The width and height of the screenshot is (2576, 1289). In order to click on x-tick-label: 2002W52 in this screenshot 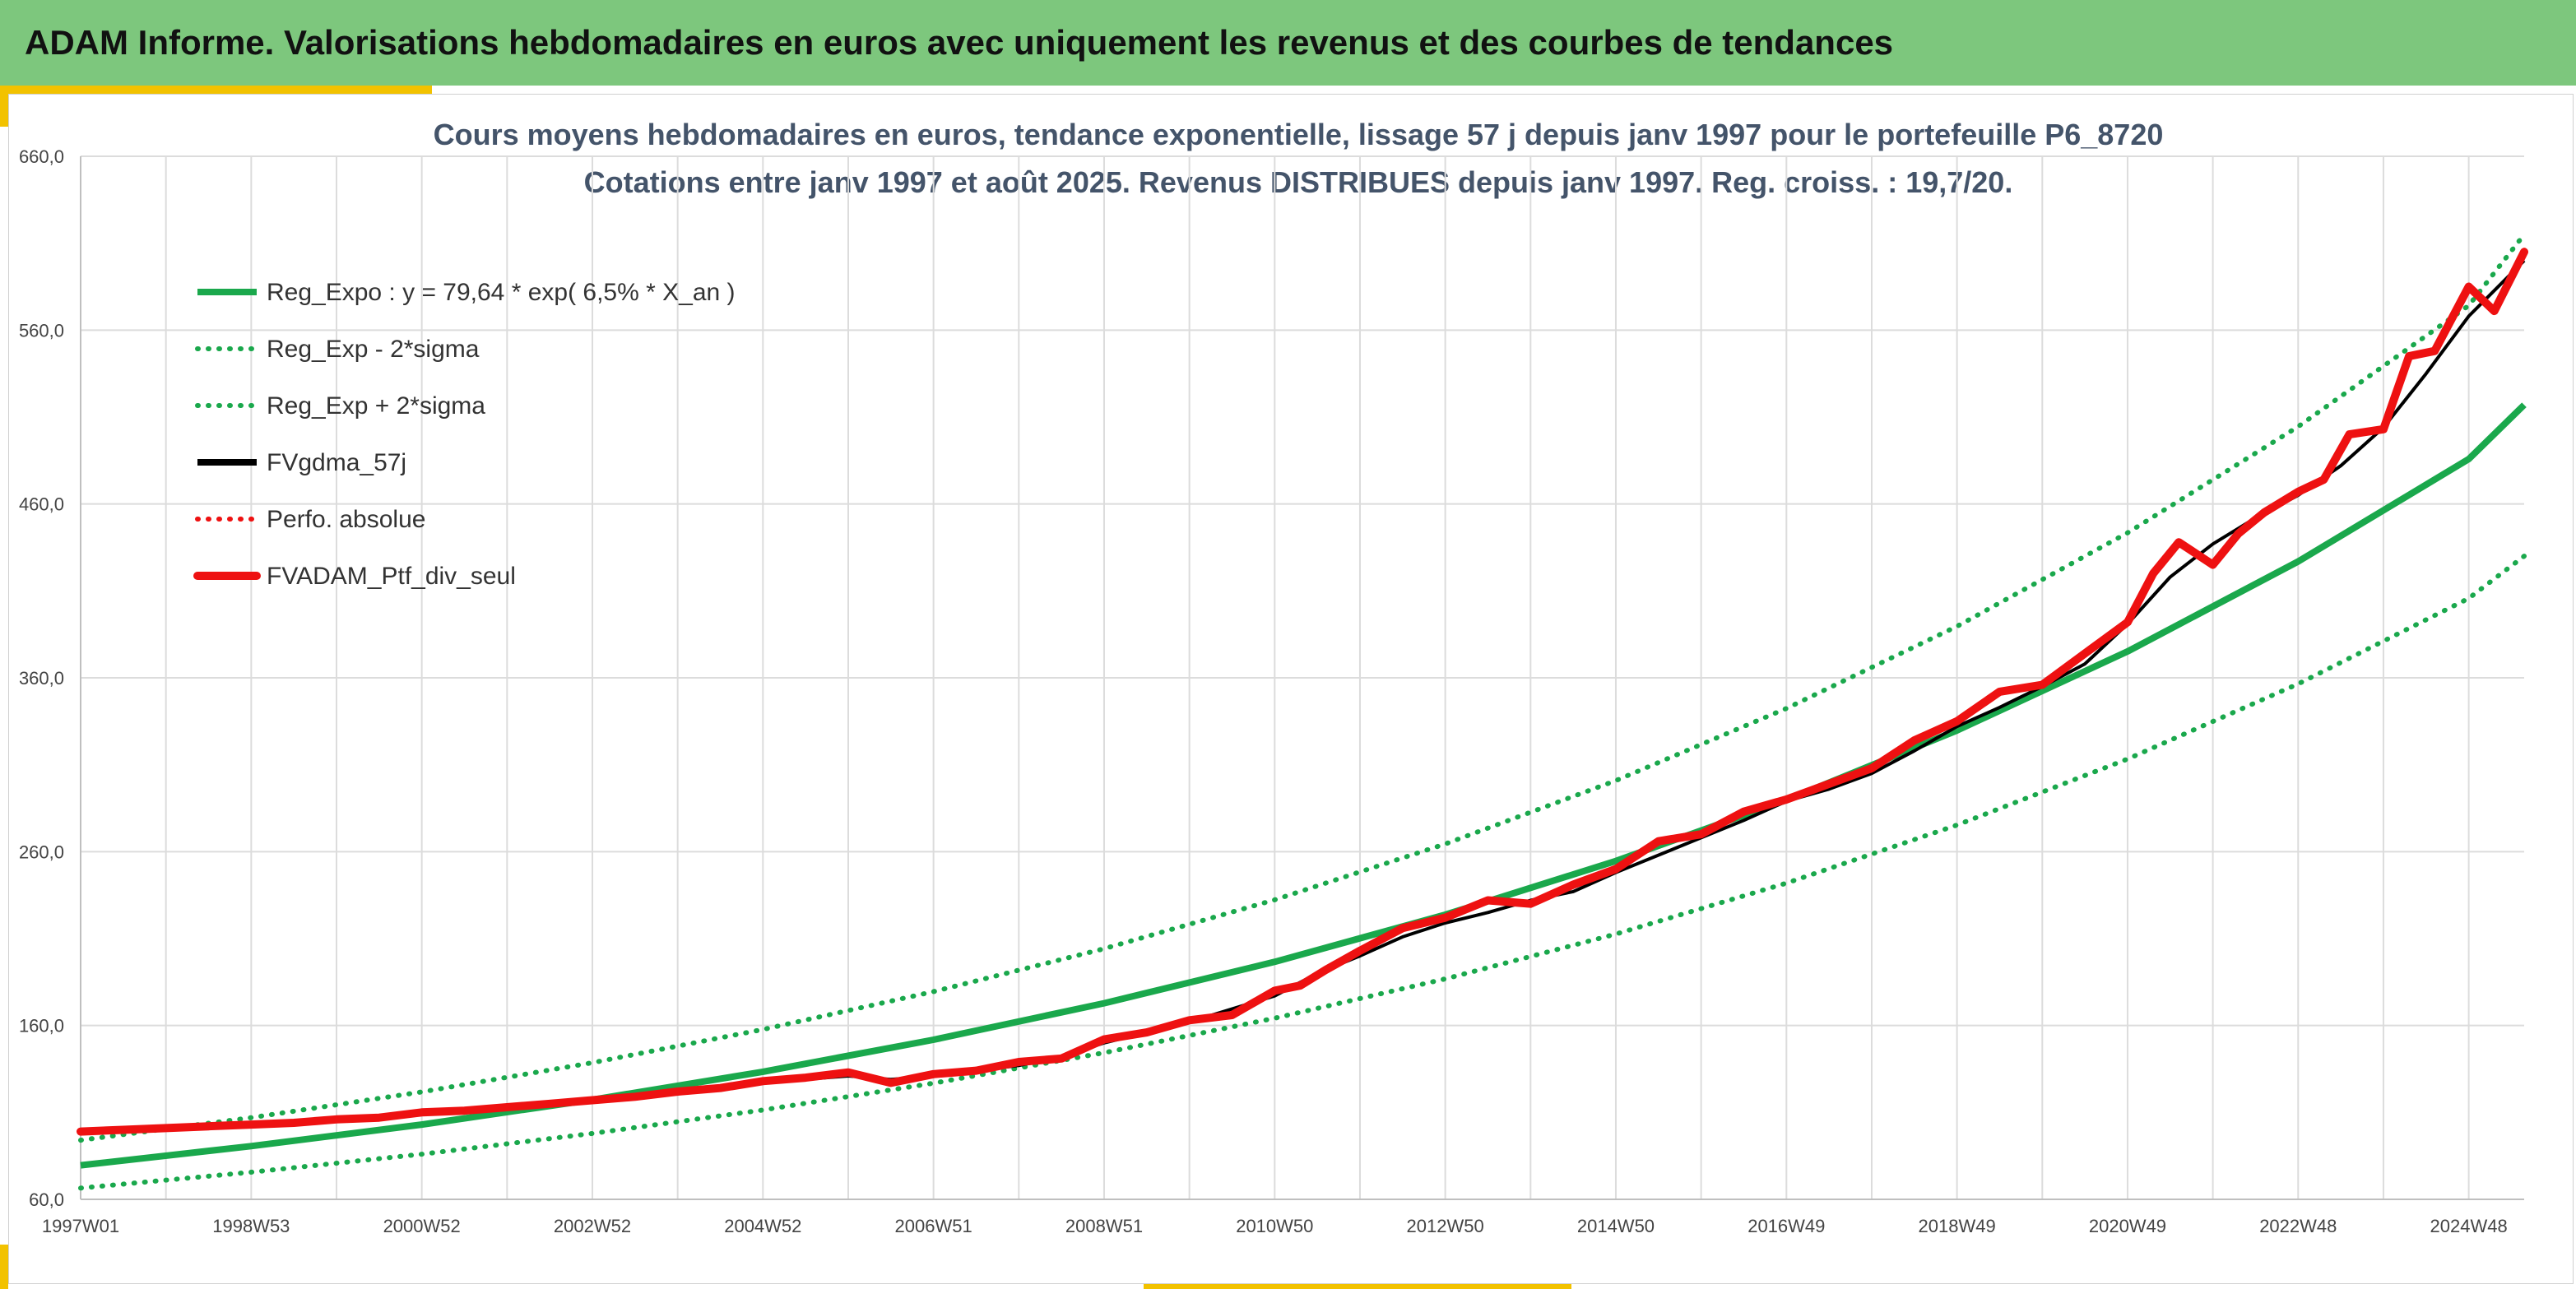, I will do `click(592, 1226)`.